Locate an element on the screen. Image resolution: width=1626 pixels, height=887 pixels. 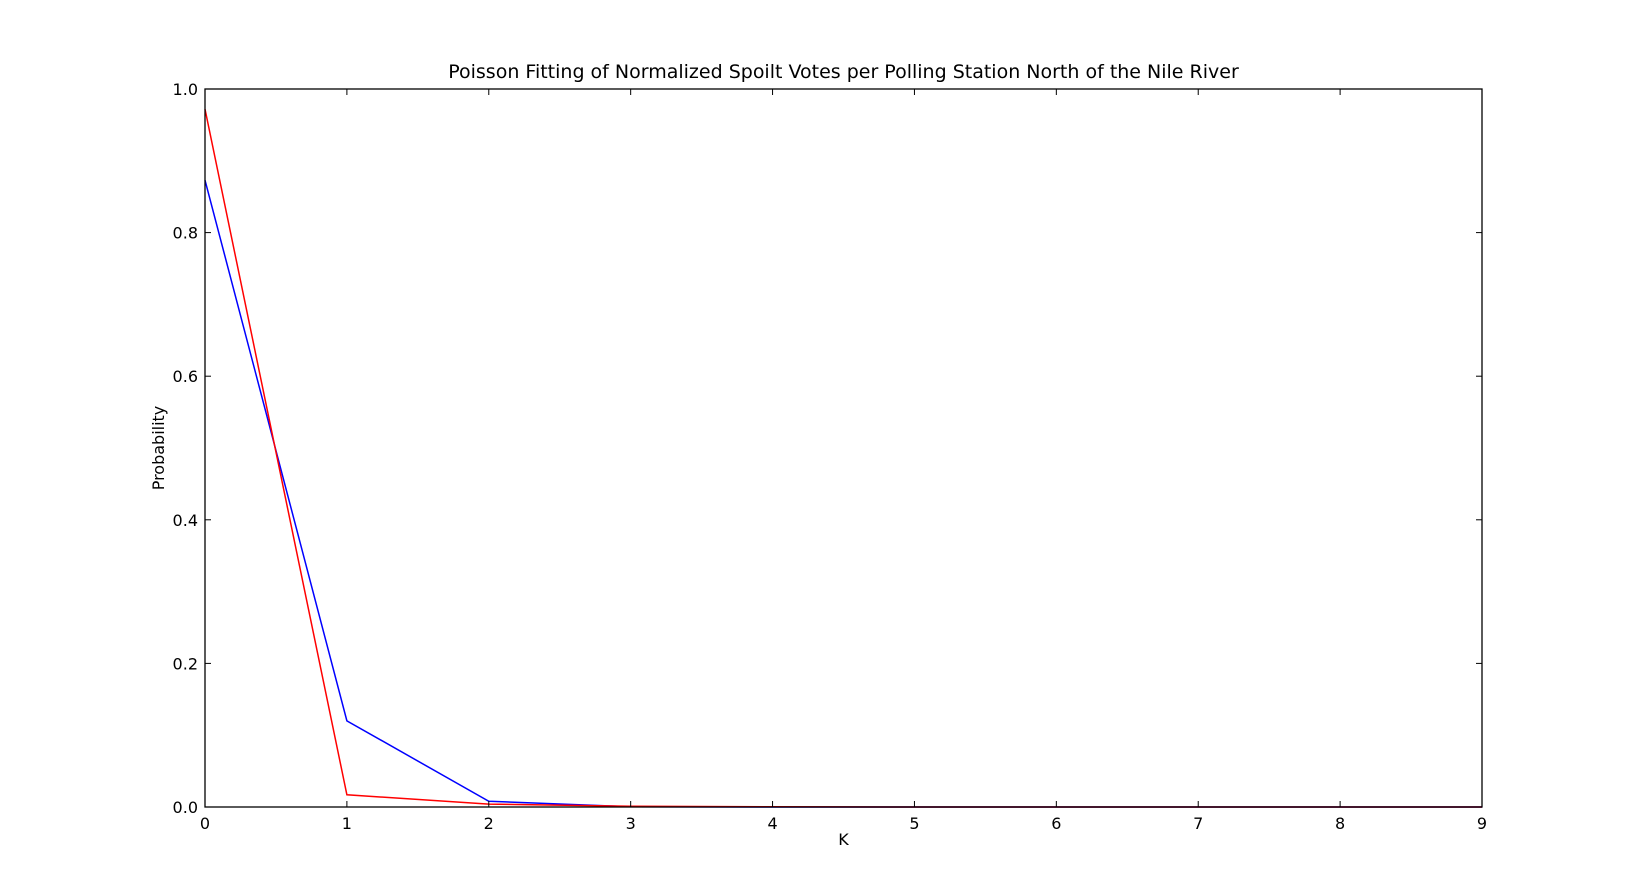
y-tick-label: 0.8 is located at coordinates (185, 233).